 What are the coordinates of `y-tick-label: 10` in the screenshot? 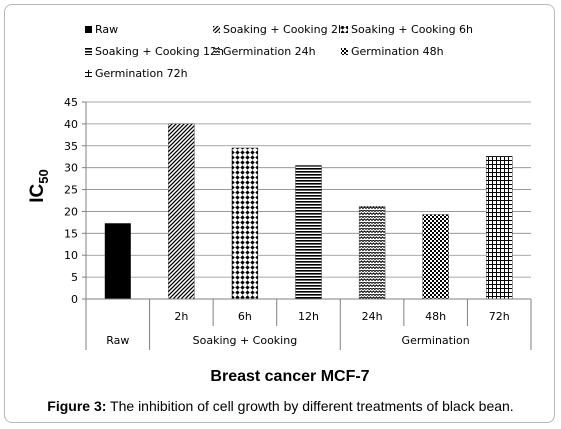 It's located at (71, 255).